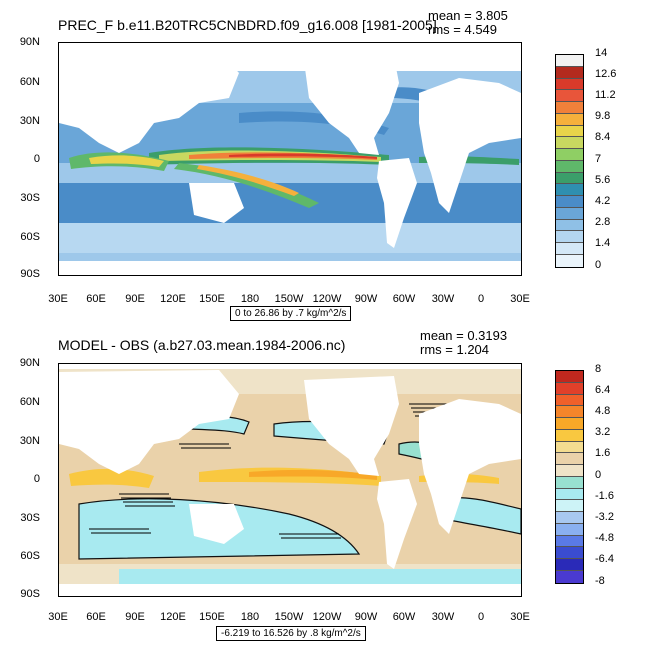  What do you see at coordinates (604, 496) in the screenshot?
I see `colorbar-label: -1.6` at bounding box center [604, 496].